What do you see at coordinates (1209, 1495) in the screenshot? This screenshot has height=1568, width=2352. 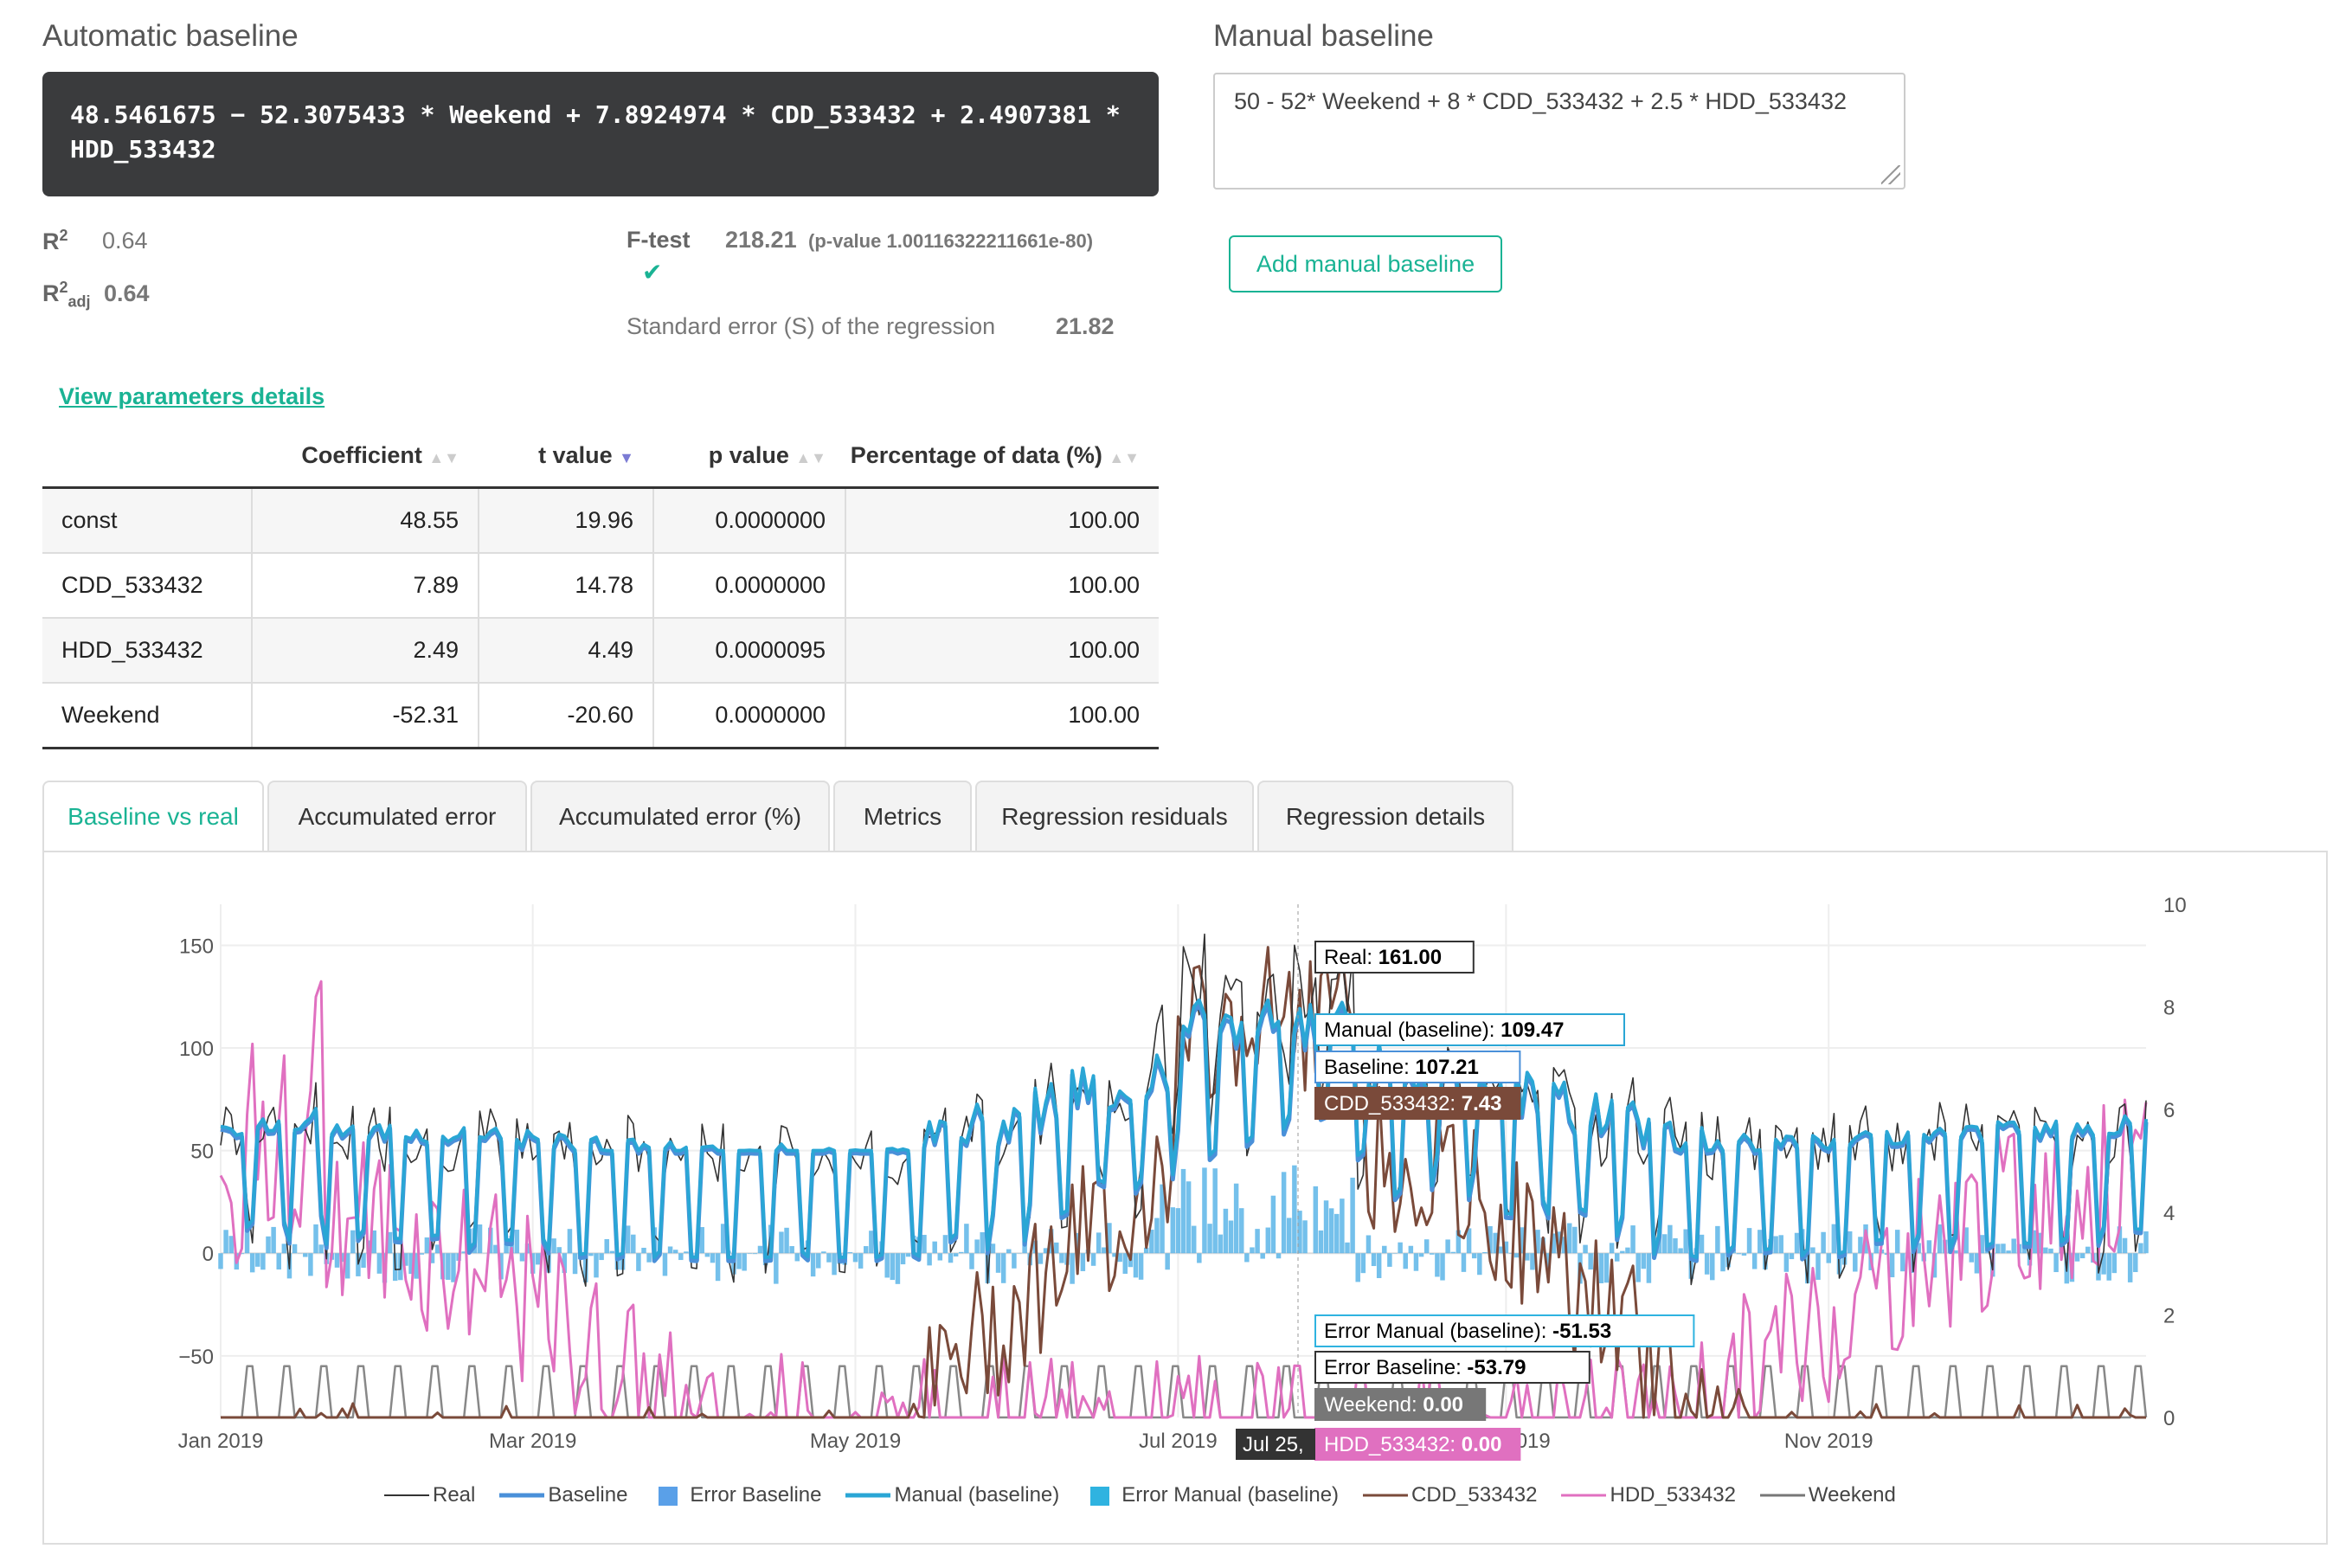 I see `legend-item-error-manual: Error Manual (baseline)` at bounding box center [1209, 1495].